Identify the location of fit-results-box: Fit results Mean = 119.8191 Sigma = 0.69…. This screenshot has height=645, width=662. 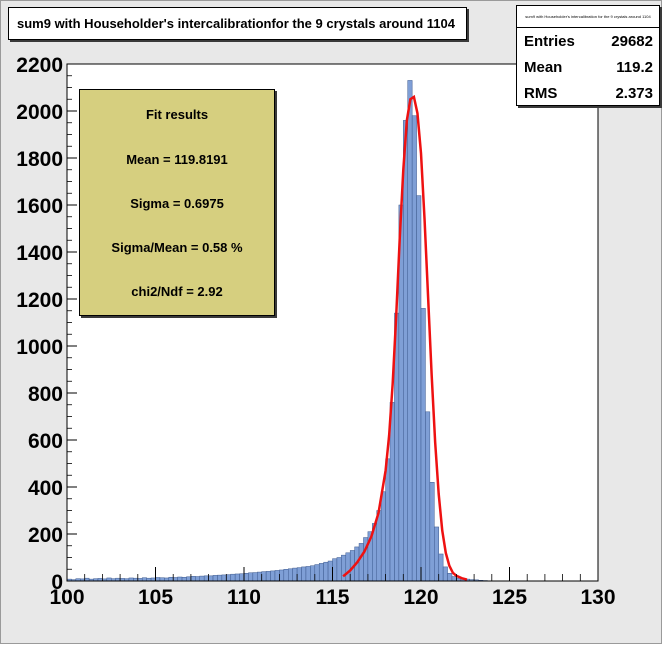
(177, 202).